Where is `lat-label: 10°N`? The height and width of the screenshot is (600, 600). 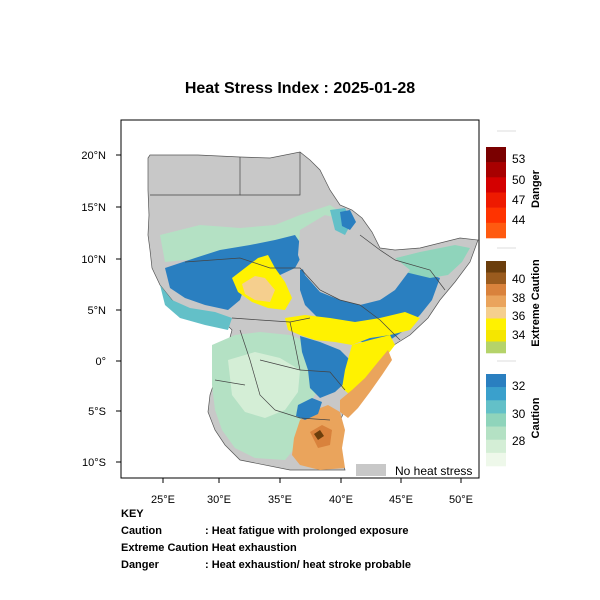 lat-label: 10°N is located at coordinates (93, 260).